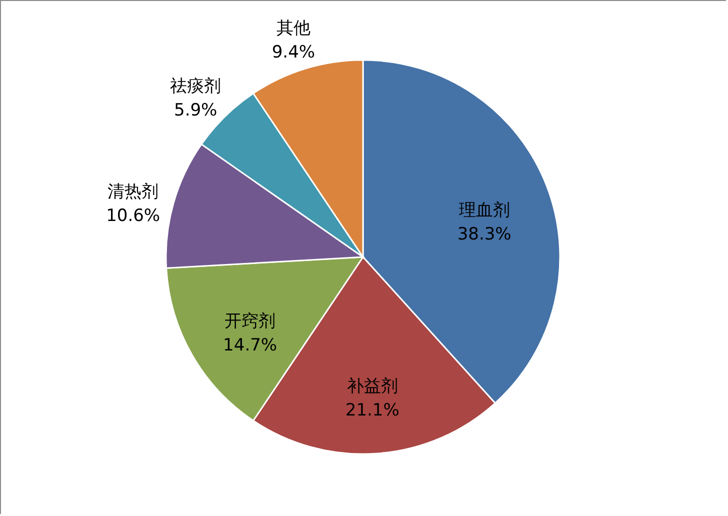  What do you see at coordinates (372, 410) in the screenshot?
I see `data-label: 21.1%` at bounding box center [372, 410].